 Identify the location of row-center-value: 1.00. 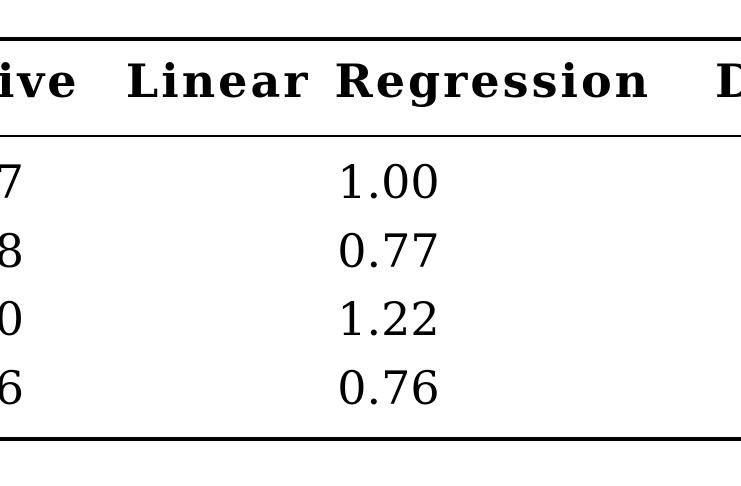
(388, 182).